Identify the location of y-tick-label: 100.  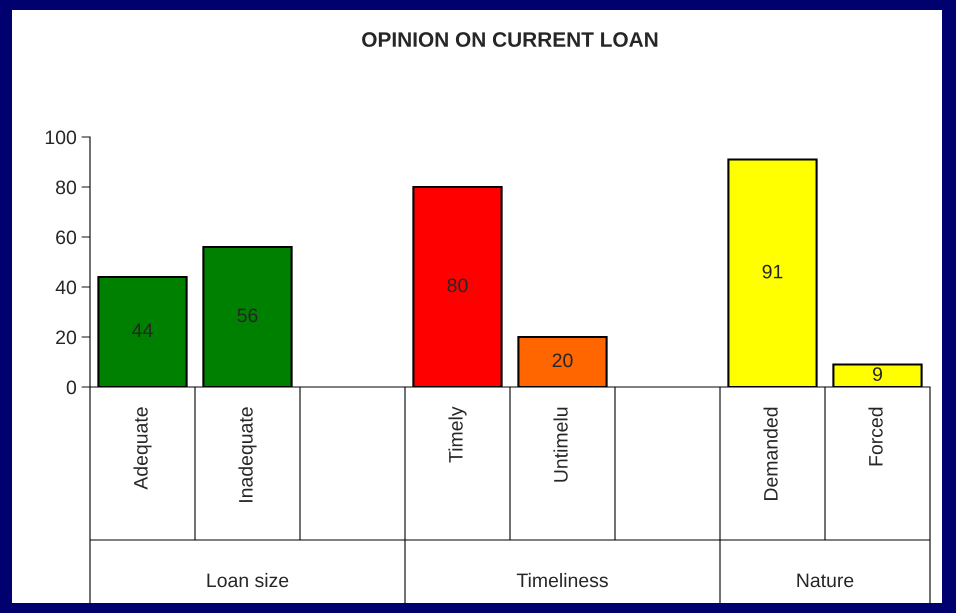
(61, 137).